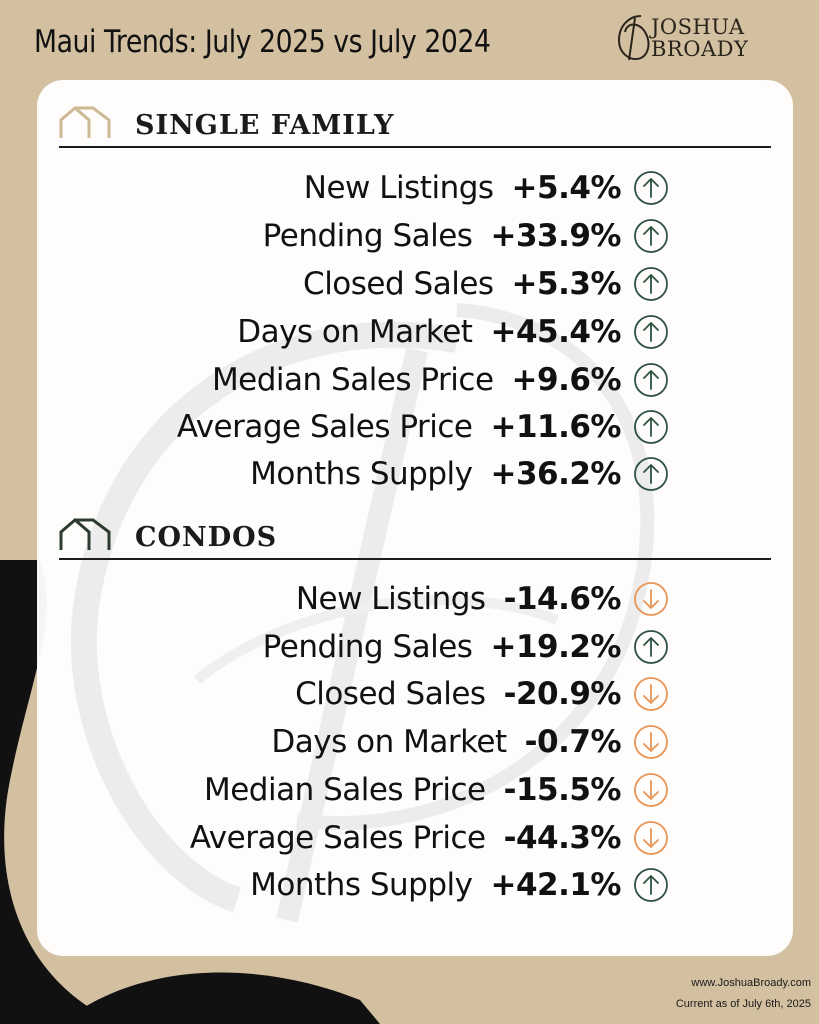 This screenshot has width=819, height=1024. I want to click on condo-outline-icon, so click(85, 534).